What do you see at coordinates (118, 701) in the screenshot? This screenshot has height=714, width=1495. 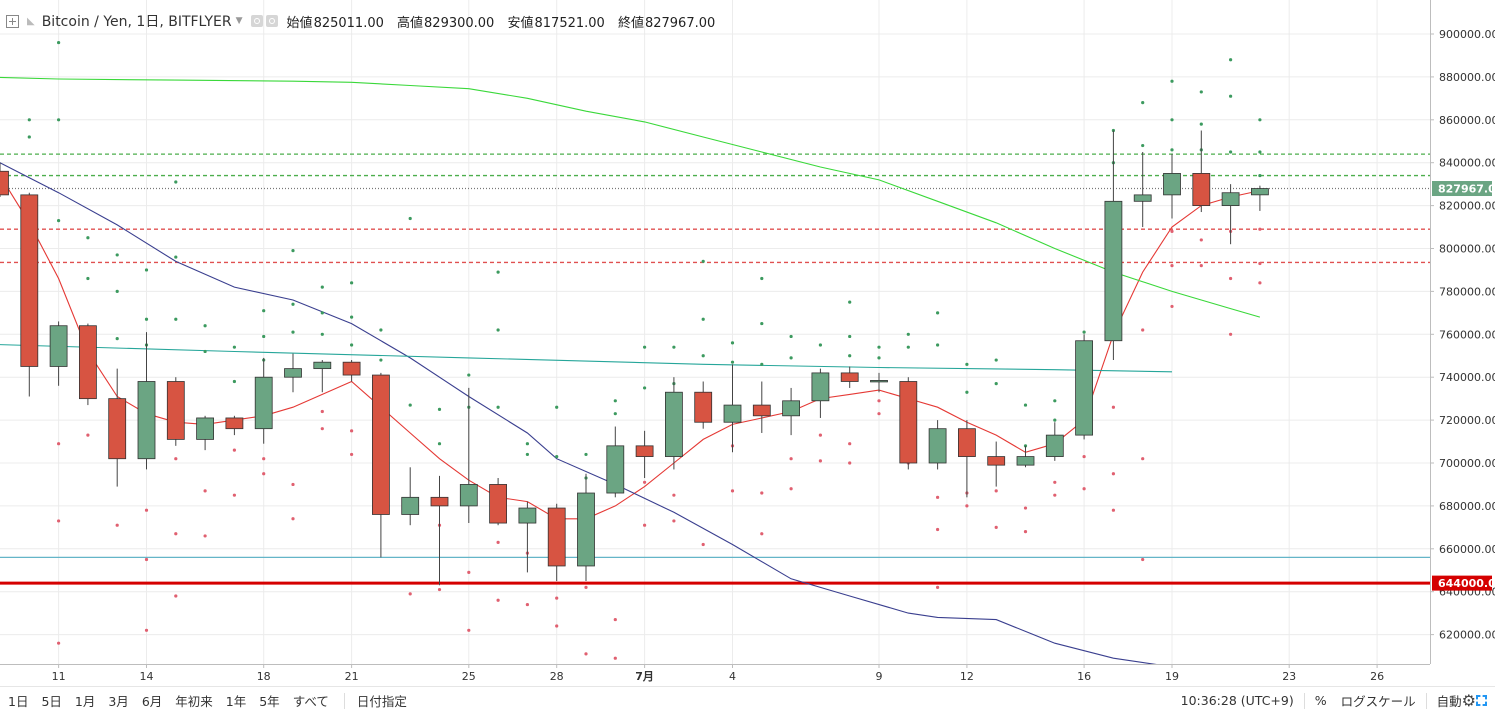 I see `range-3m-button: 3月` at bounding box center [118, 701].